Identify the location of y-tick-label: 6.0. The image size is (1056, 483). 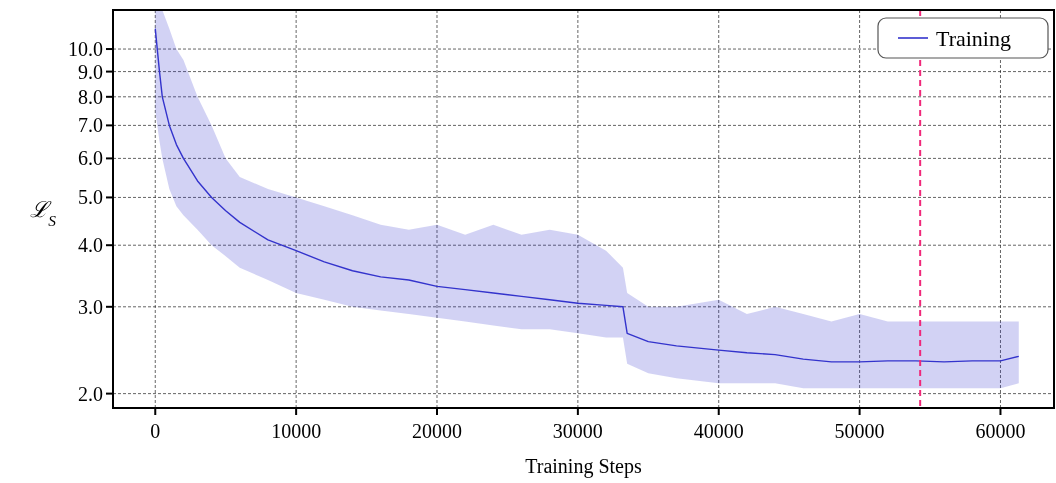
(90, 158).